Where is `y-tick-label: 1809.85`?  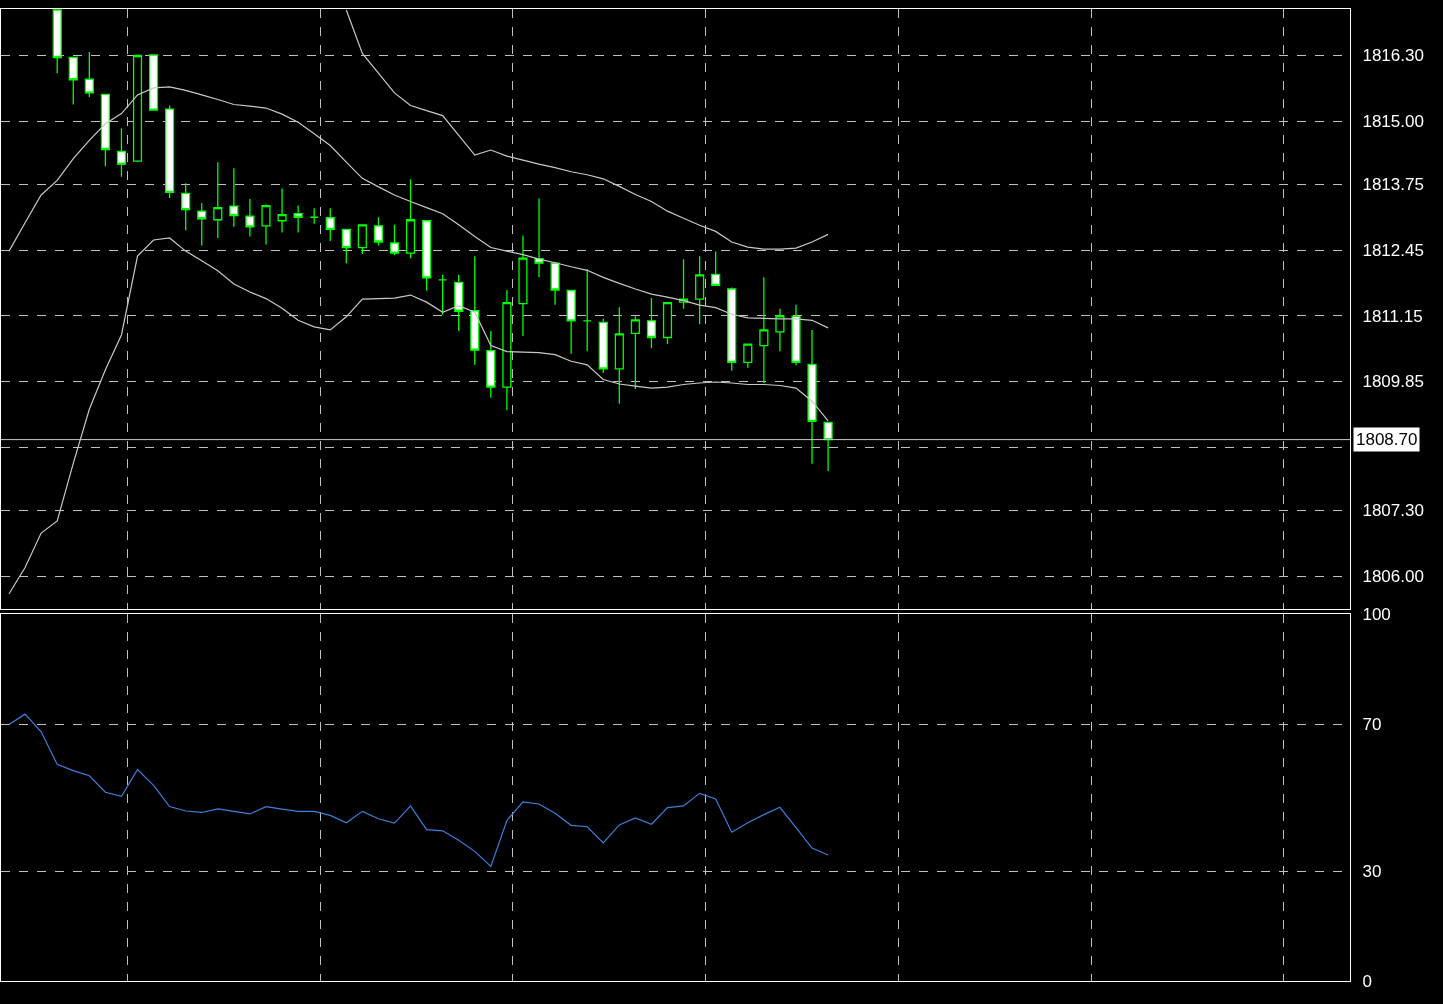
y-tick-label: 1809.85 is located at coordinates (1393, 382).